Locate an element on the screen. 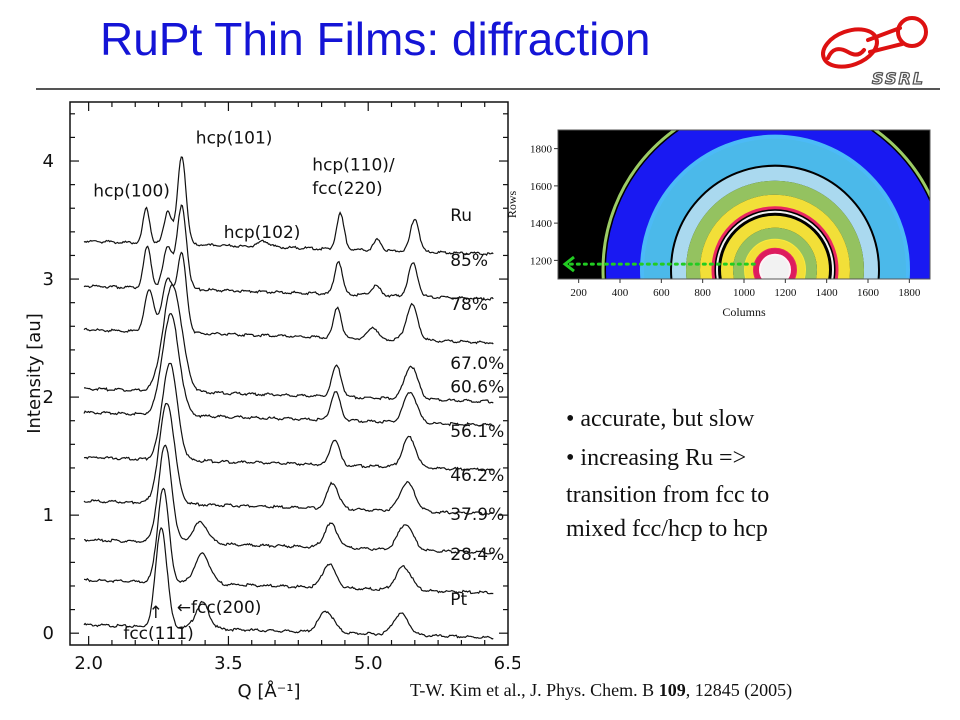 Image resolution: width=960 pixels, height=720 pixels. y-tick-label: 0 is located at coordinates (48, 633).